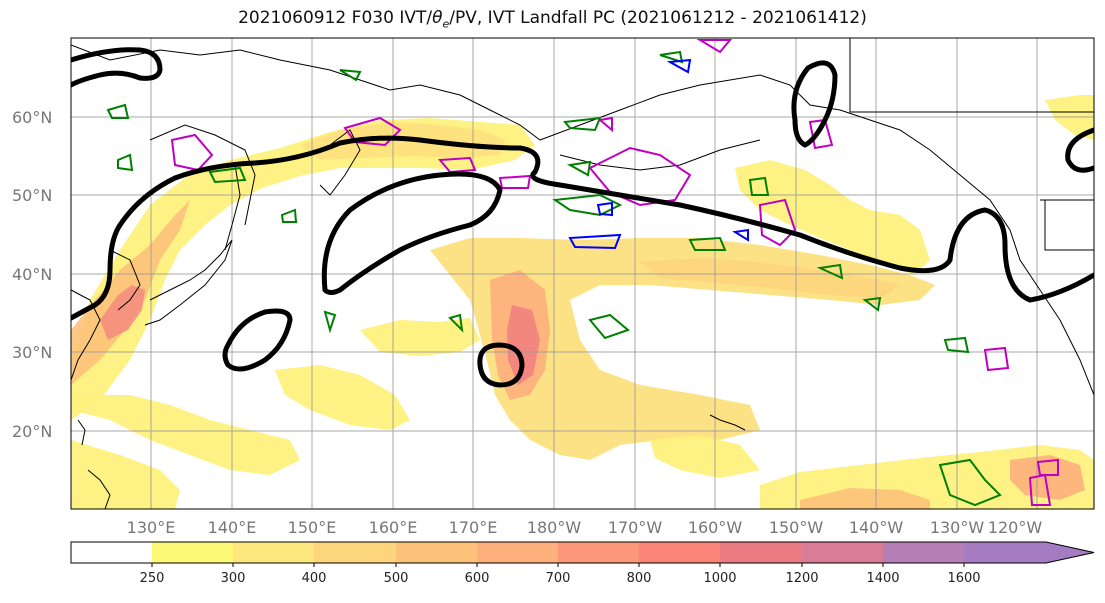 The height and width of the screenshot is (603, 1105). I want to click on ivt-region-mid-band, so click(420, 337).